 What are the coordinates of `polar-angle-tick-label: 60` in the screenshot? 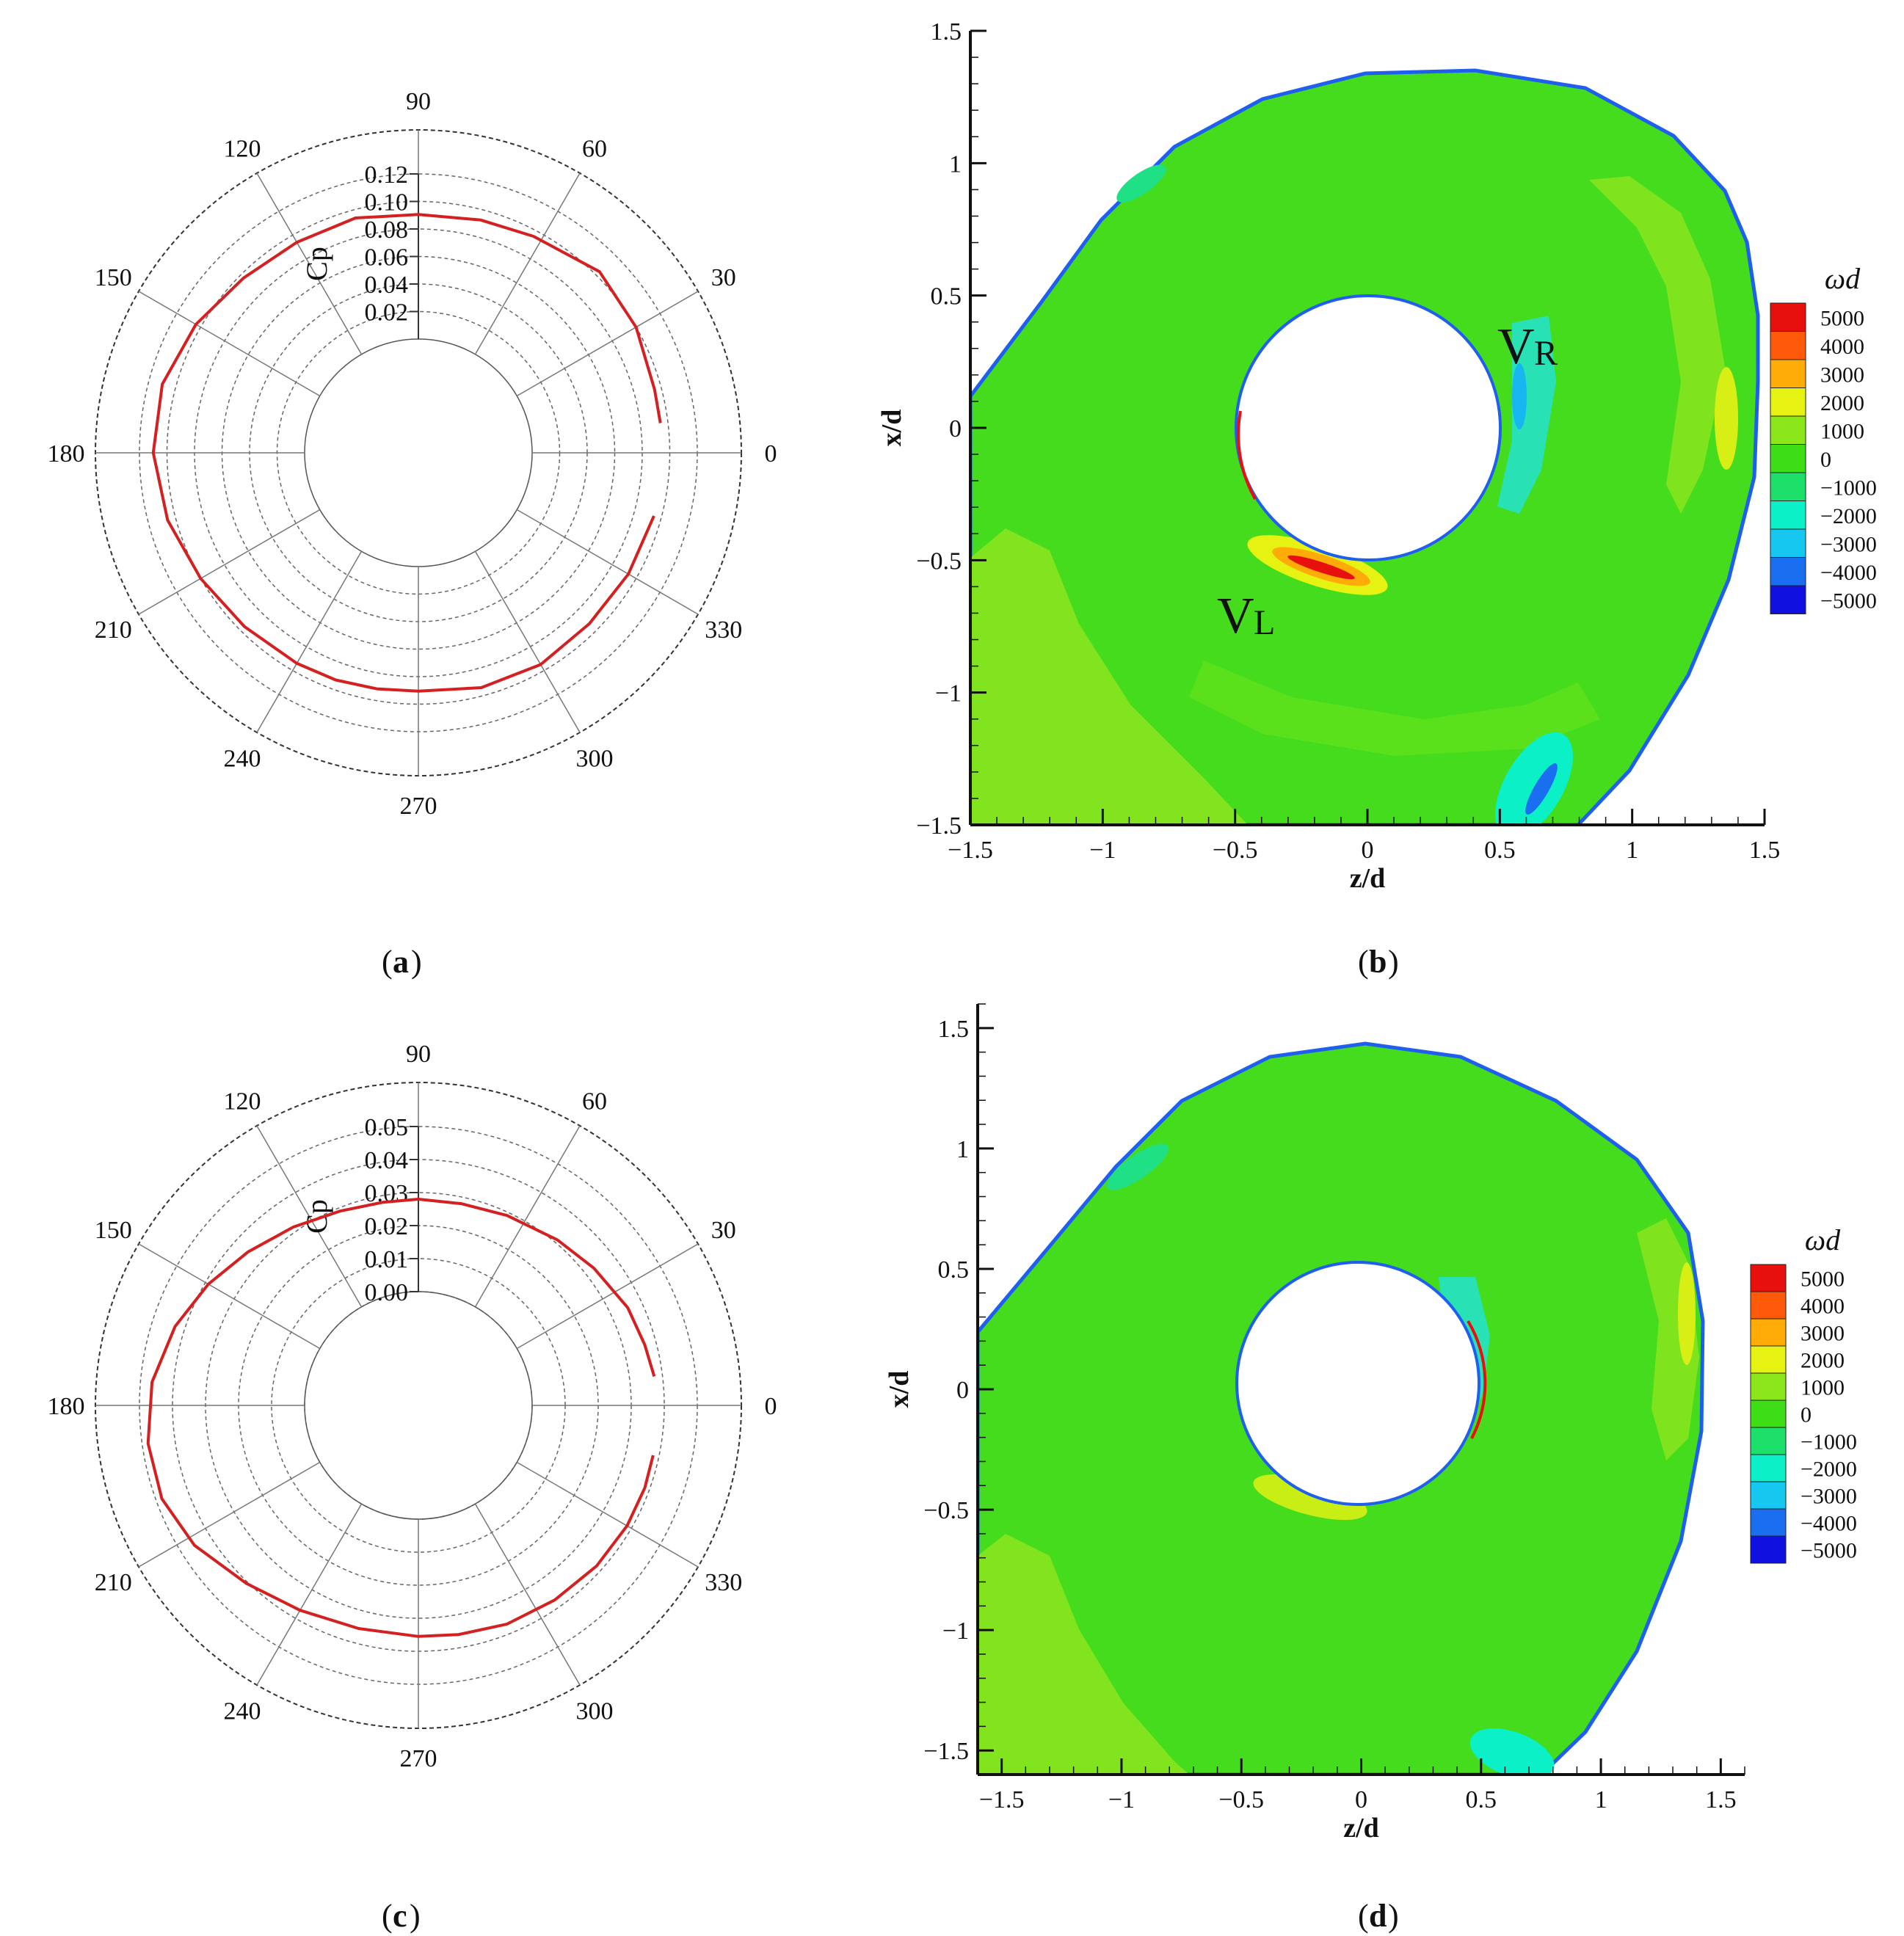 It's located at (595, 148).